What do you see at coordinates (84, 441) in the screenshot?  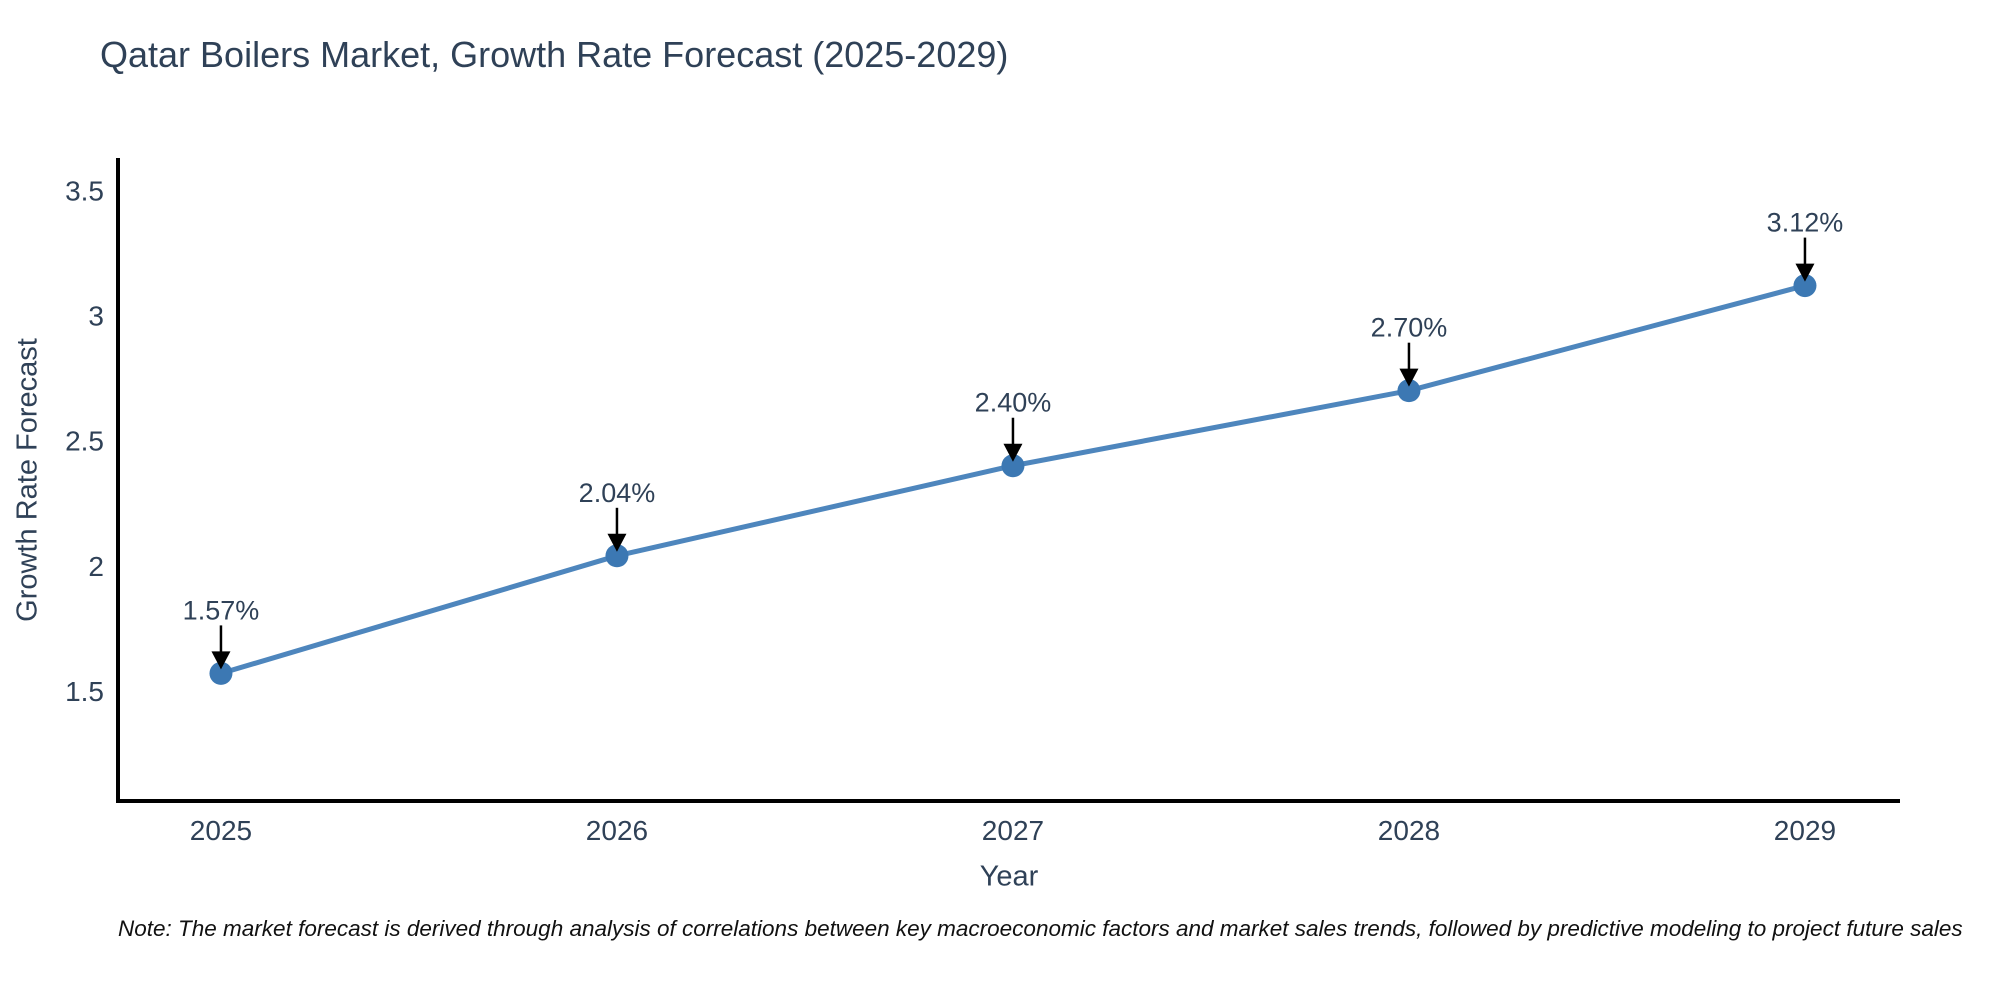 I see `y-tick-label: 2.5` at bounding box center [84, 441].